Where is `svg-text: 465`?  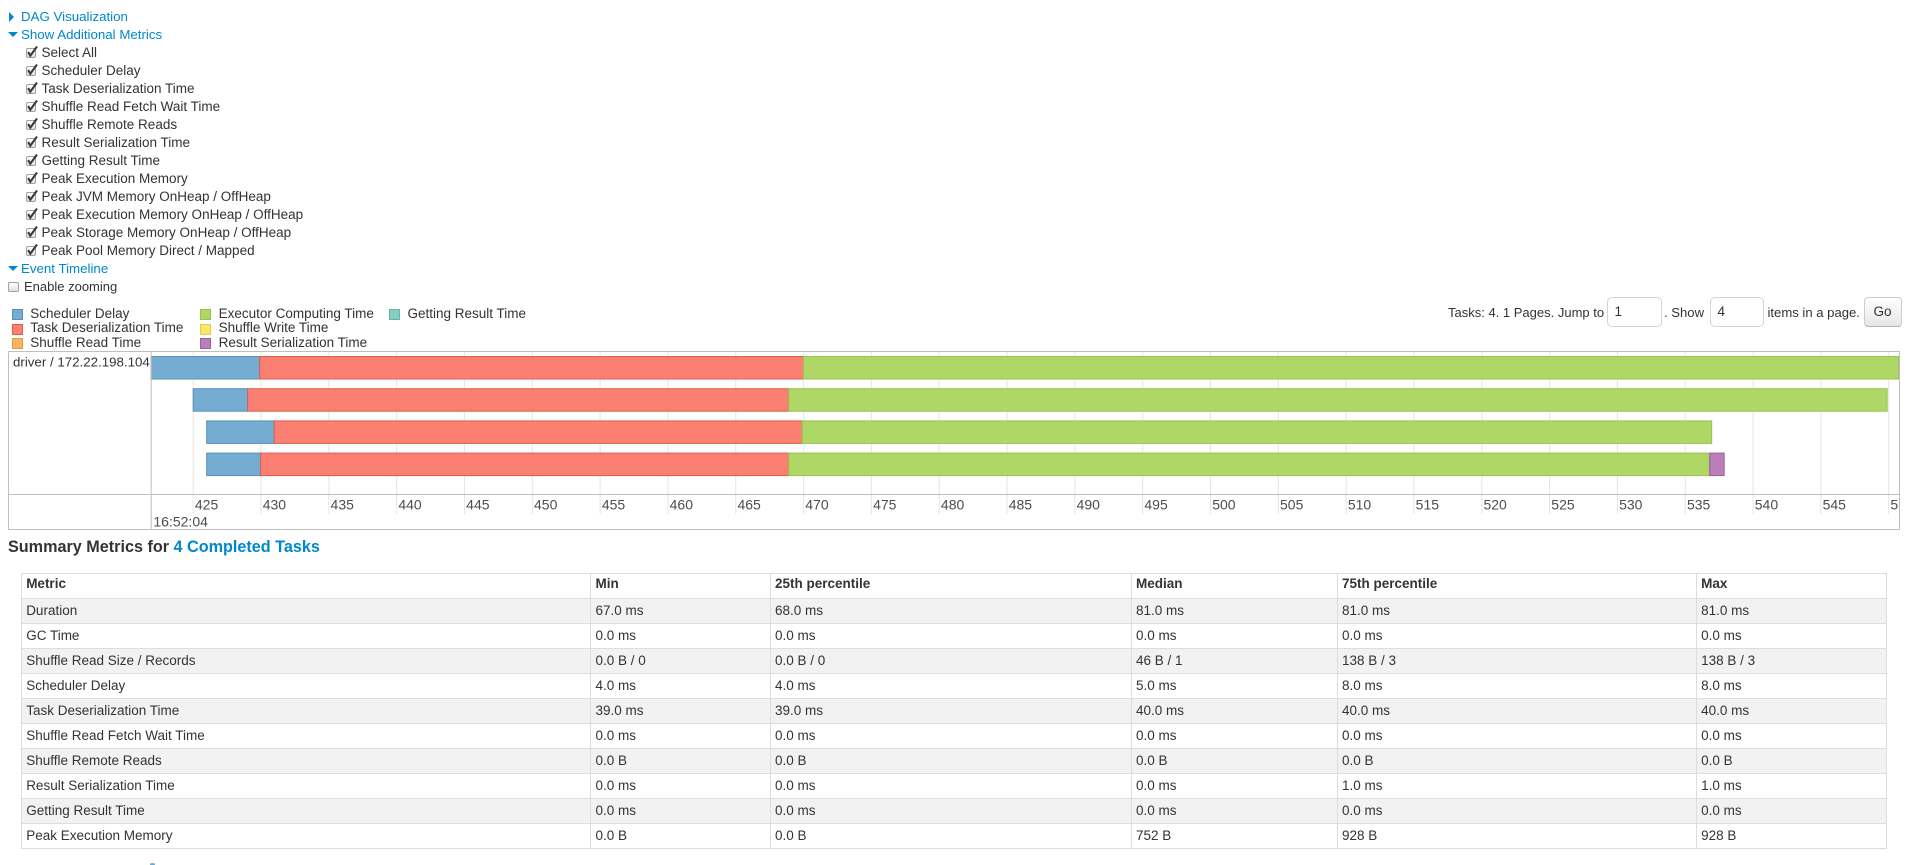
svg-text: 465 is located at coordinates (750, 504).